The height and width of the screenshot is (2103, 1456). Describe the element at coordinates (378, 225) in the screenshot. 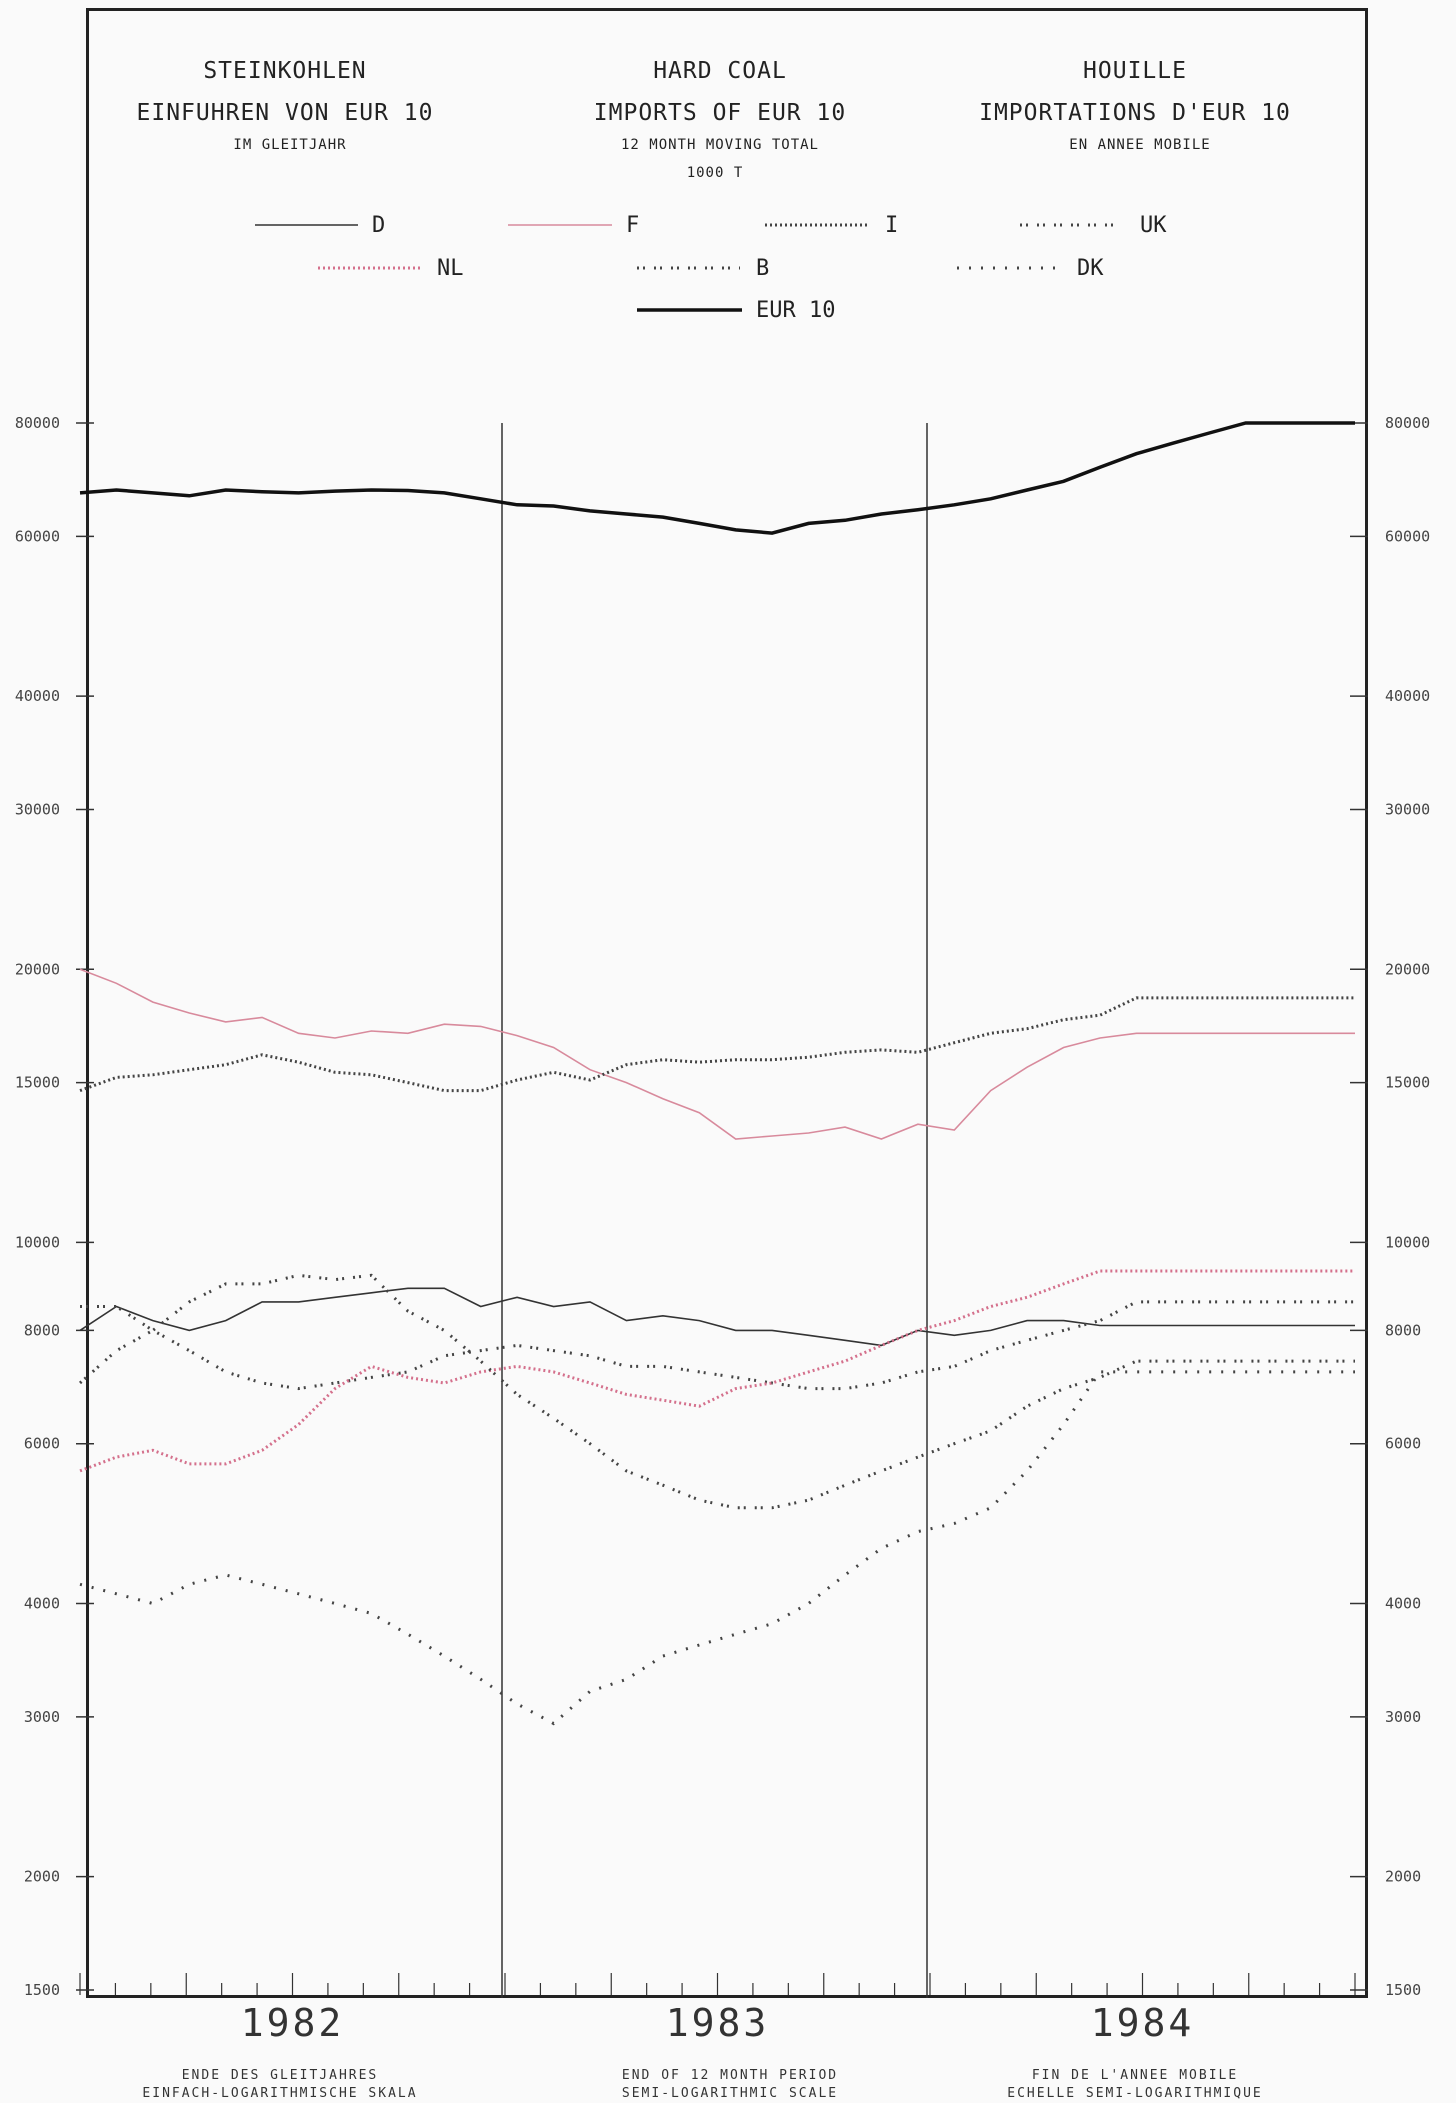

I see `legend-label-d: D` at that location.